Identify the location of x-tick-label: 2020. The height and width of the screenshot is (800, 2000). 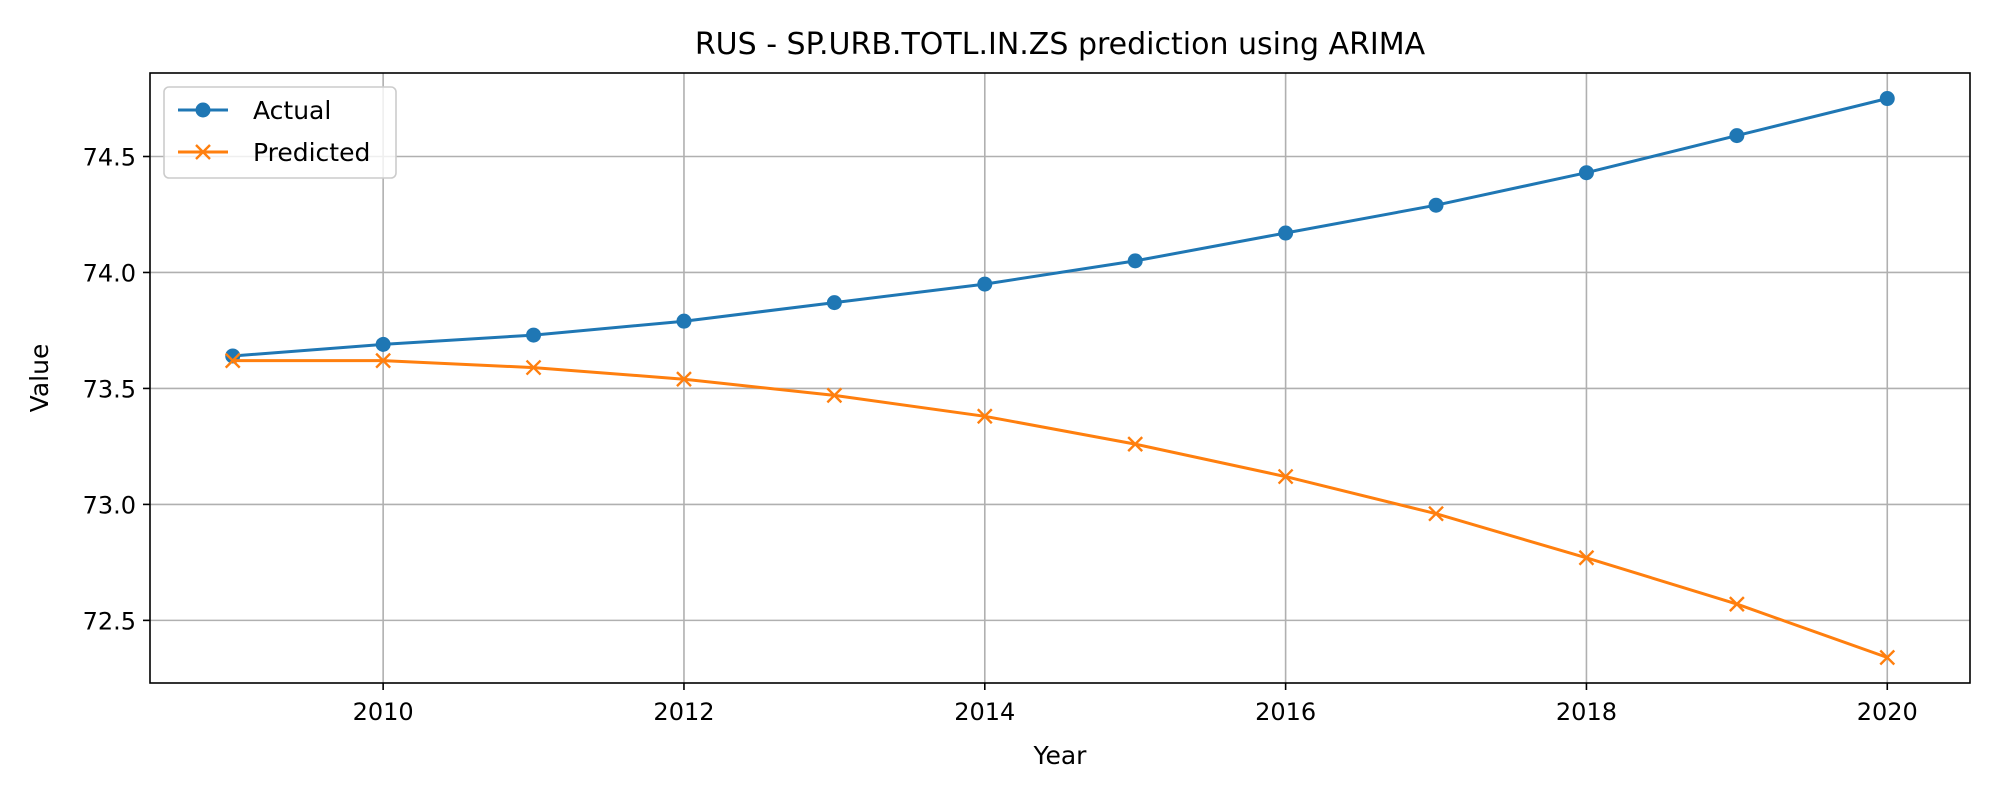
(1887, 712).